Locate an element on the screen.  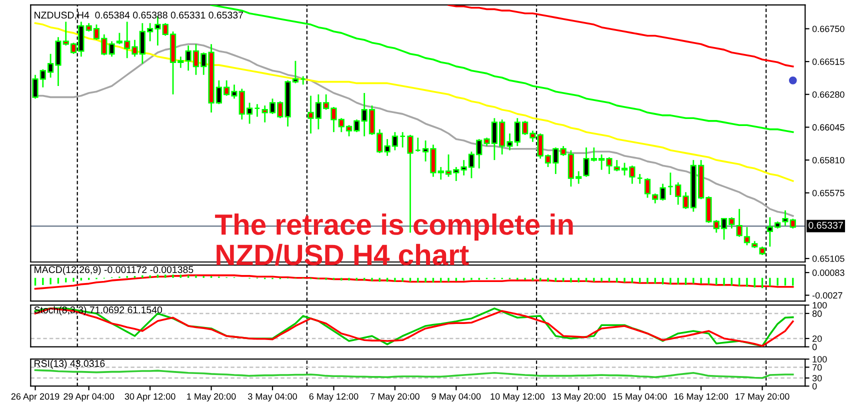
x-tick-label: 7 May 20:00 is located at coordinates (395, 397).